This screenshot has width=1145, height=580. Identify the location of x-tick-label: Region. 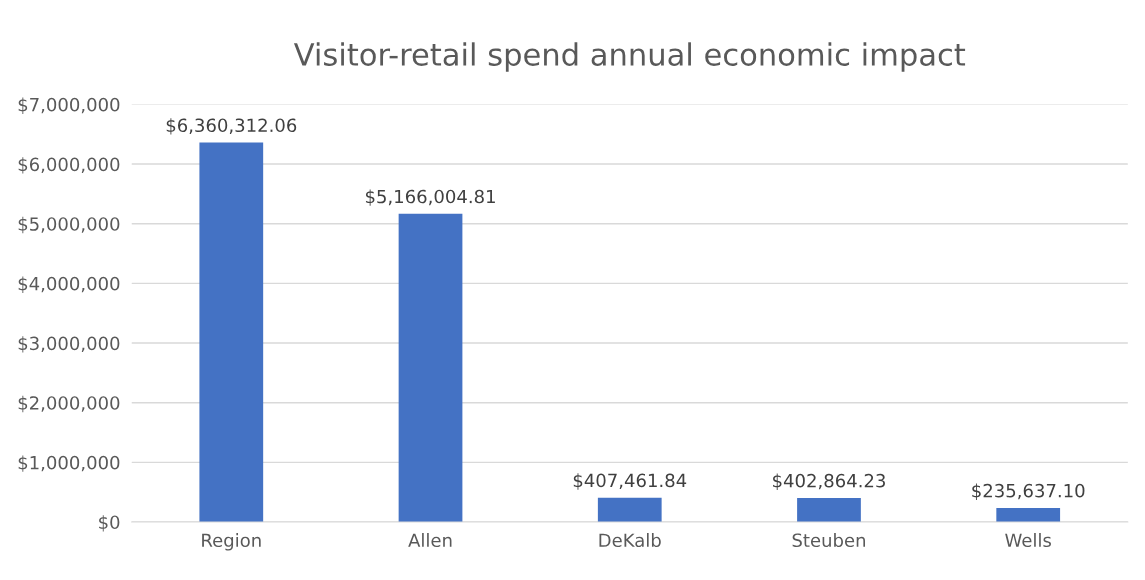
(231, 542).